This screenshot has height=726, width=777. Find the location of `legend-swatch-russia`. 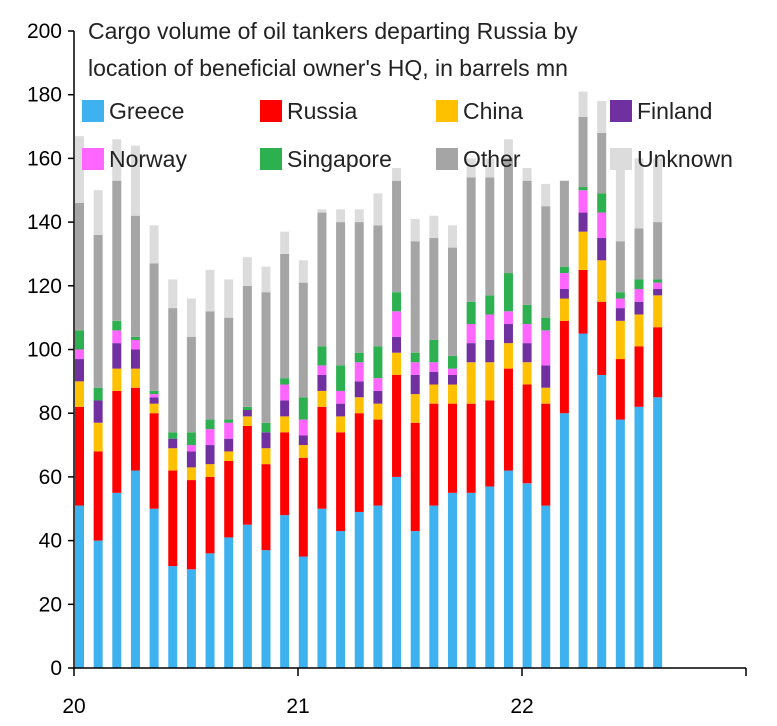

legend-swatch-russia is located at coordinates (271, 111).